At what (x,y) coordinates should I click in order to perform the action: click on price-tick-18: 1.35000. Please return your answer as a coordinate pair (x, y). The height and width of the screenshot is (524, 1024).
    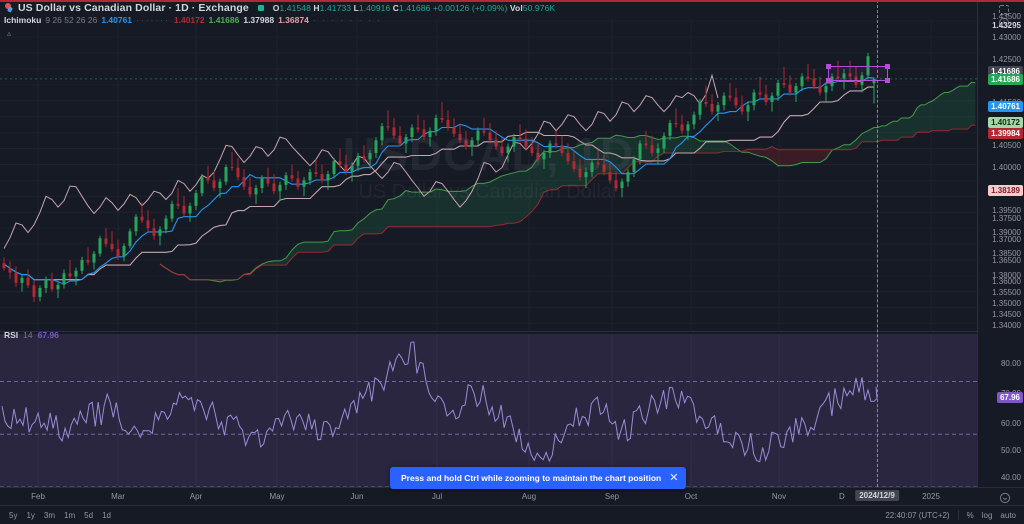
    Looking at the image, I should click on (1006, 303).